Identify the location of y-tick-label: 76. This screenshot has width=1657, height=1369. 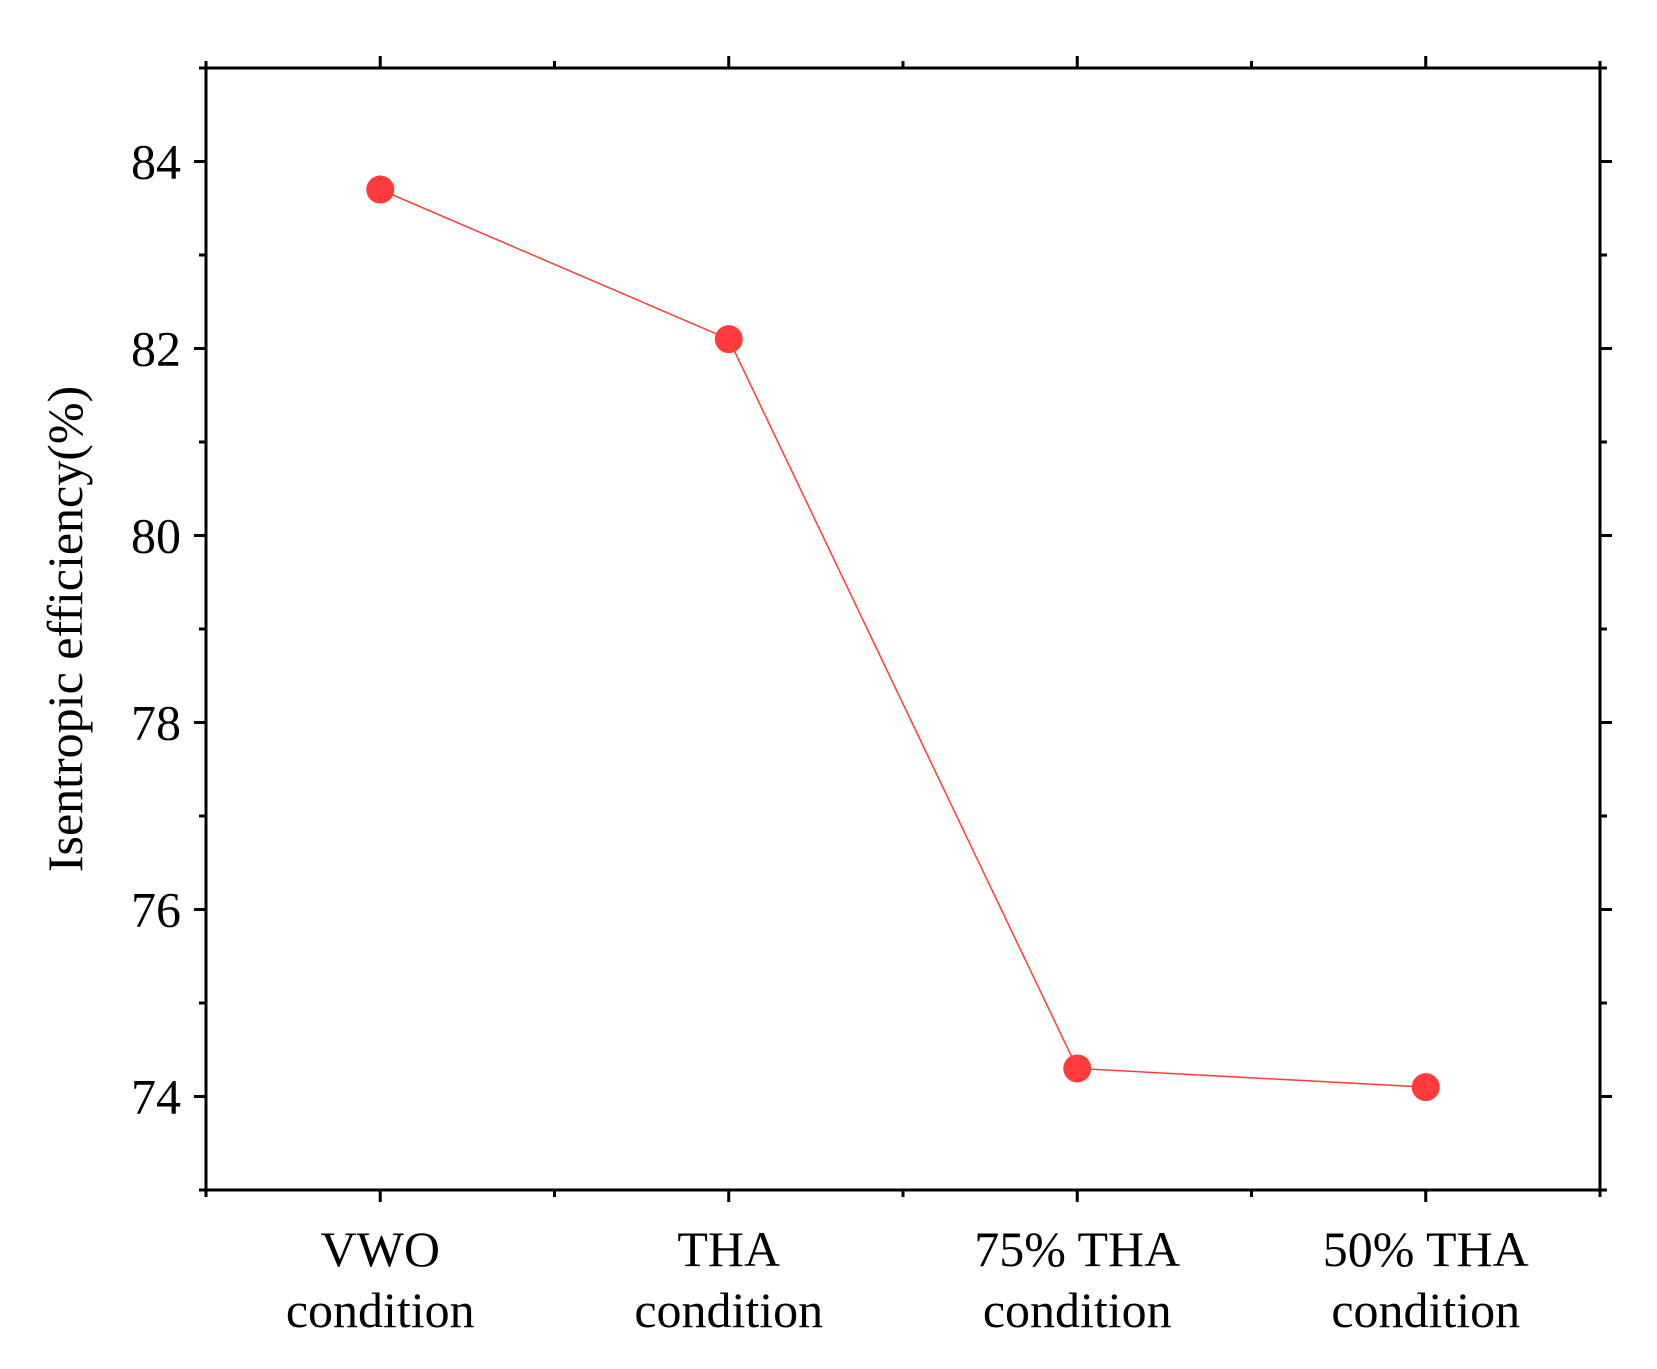
(156, 910).